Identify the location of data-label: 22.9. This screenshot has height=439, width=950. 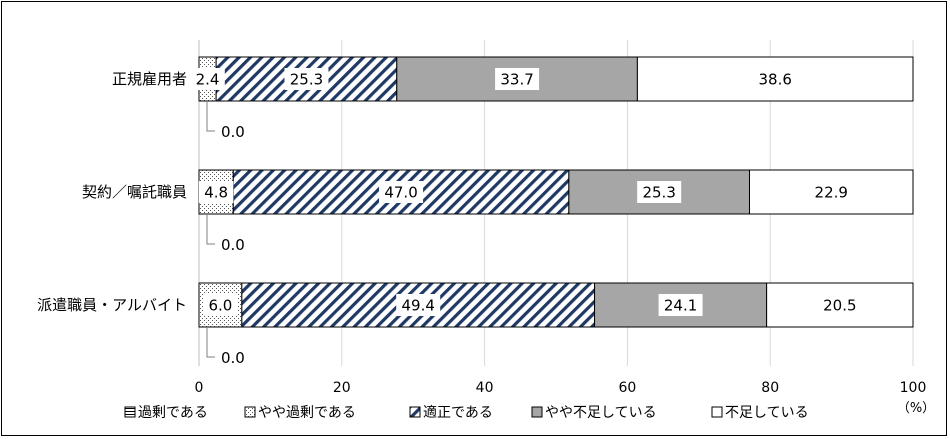
(831, 193).